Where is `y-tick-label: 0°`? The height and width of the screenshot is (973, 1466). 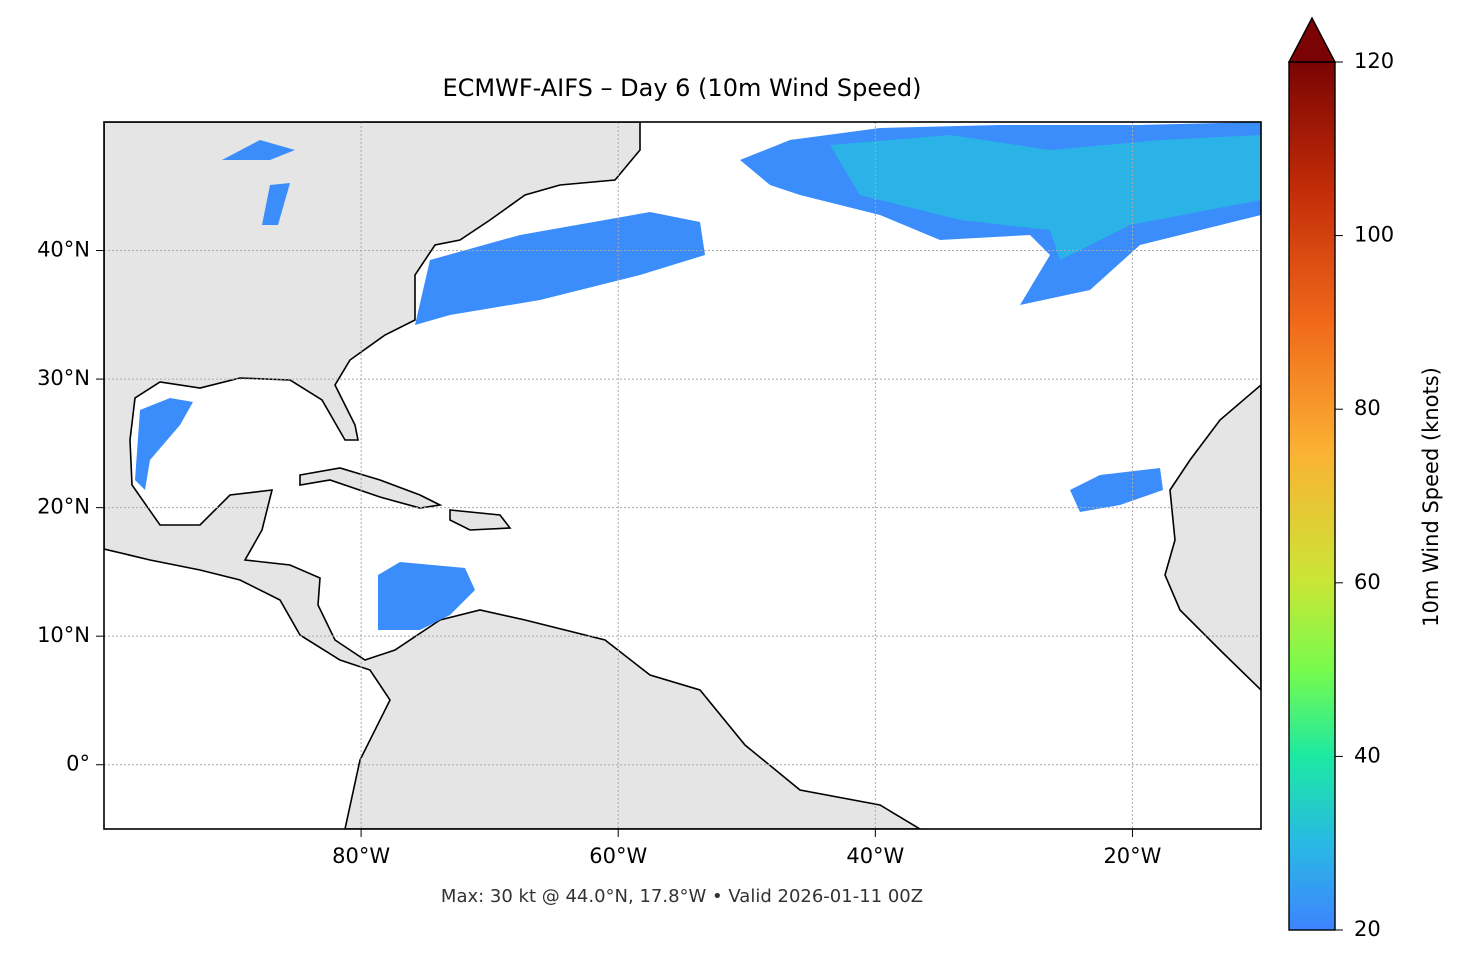 y-tick-label: 0° is located at coordinates (78, 764).